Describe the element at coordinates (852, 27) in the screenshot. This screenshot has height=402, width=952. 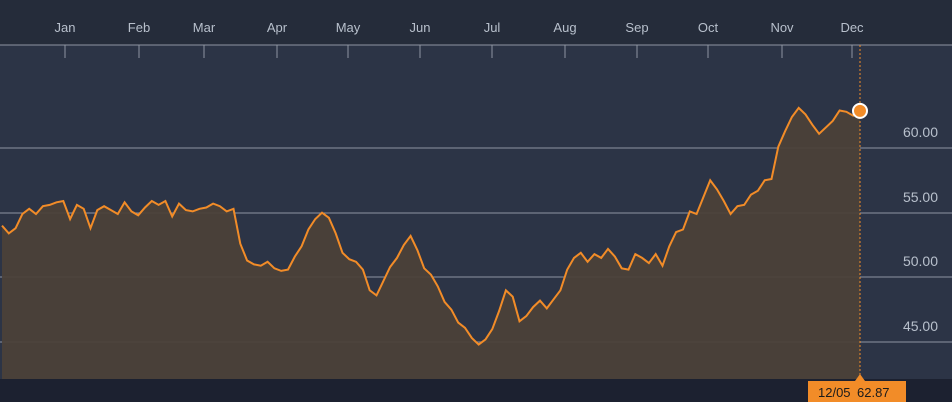
I see `x-tick-label: Dec` at that location.